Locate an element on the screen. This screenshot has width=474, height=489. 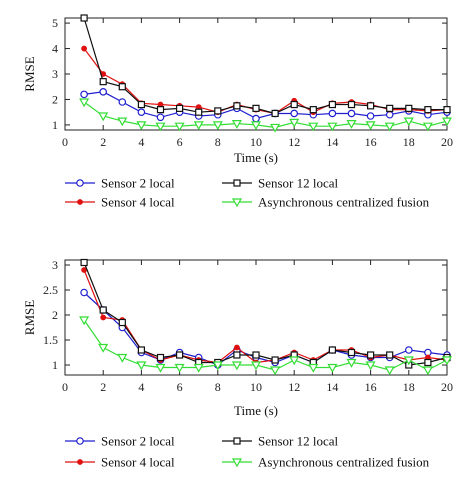
x-tick-label: 6 is located at coordinates (180, 387).